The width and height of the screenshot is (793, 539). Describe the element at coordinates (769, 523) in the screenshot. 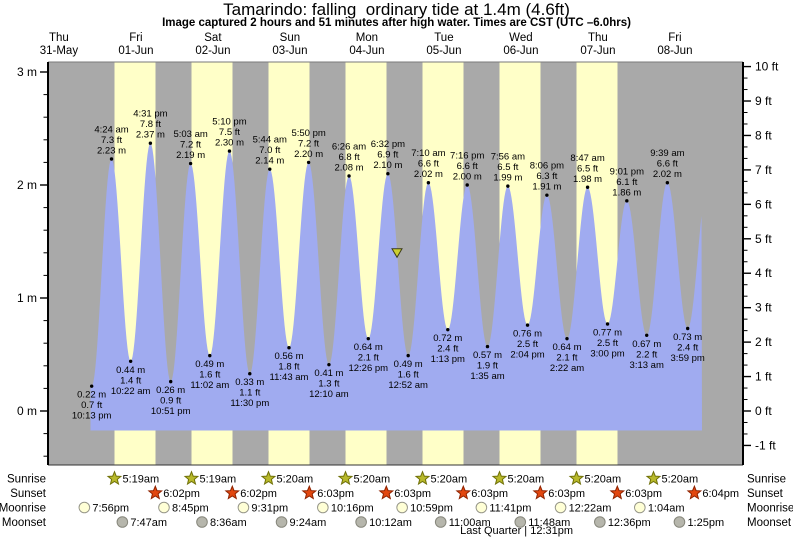

I see `astro-row-label-right: Moonset` at that location.